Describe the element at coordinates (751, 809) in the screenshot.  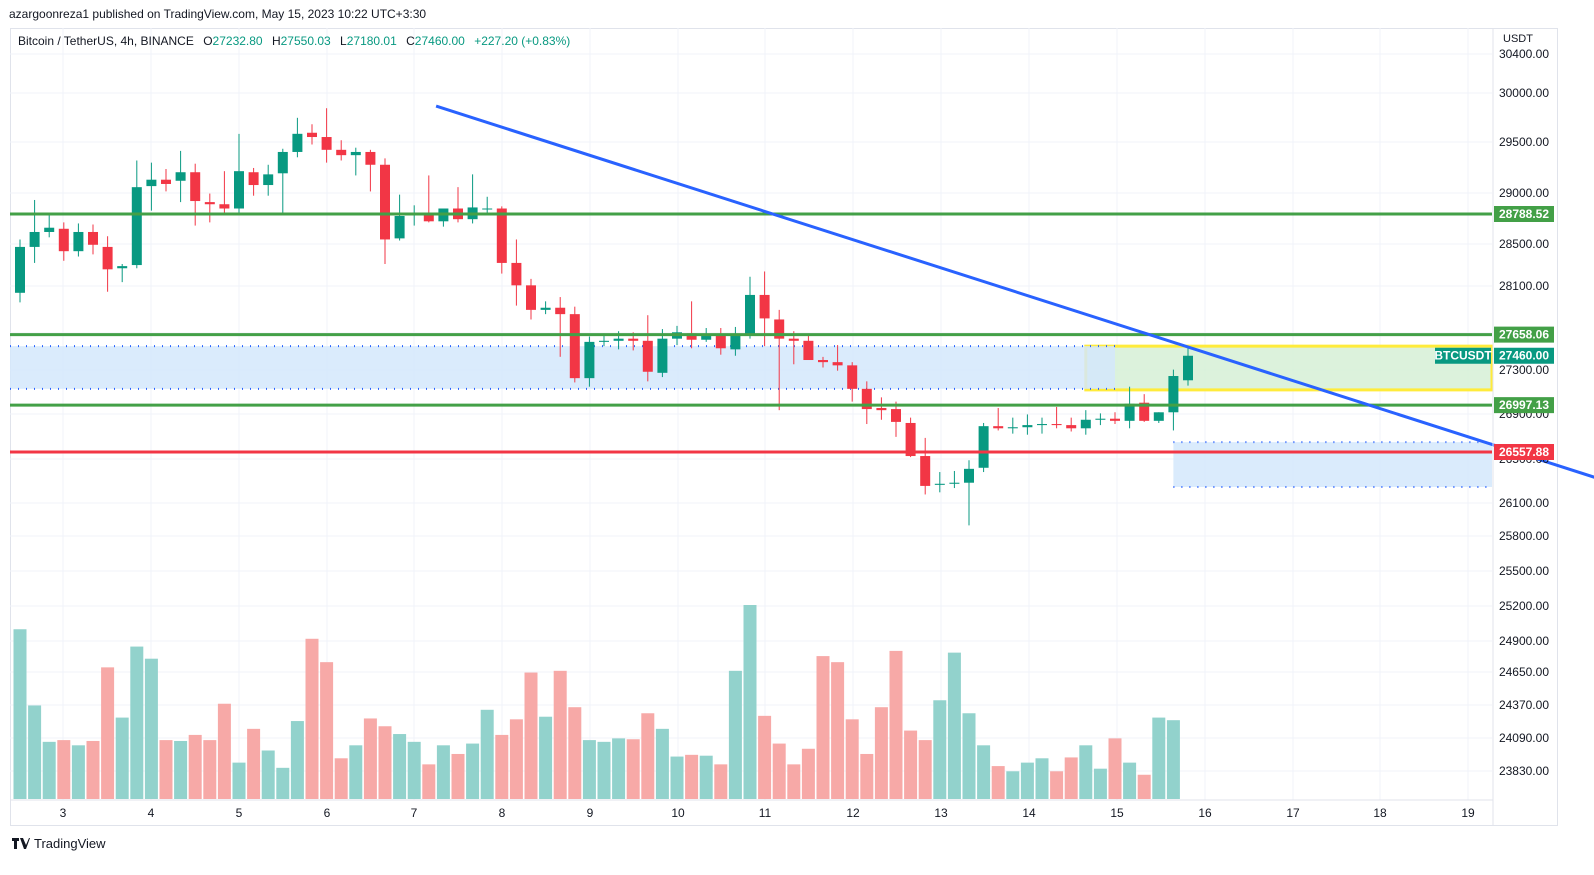
I see `time-axis: 3 4 5 6 7 8 9 10 11 12 13 14 15 16 17 18 19` at that location.